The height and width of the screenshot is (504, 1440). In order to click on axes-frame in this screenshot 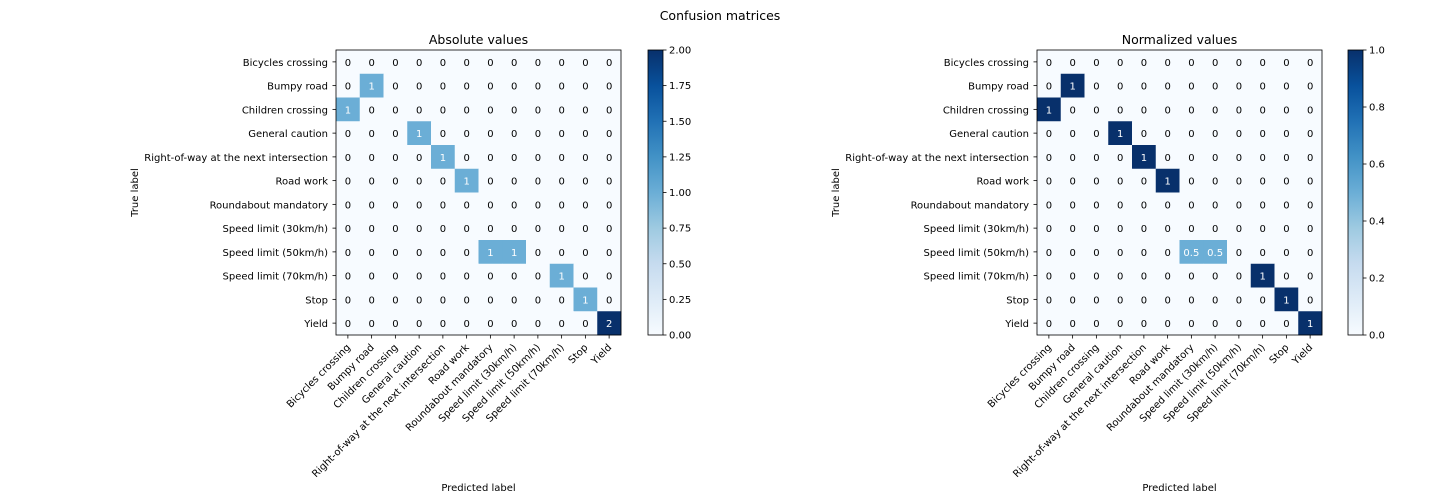, I will do `click(1179, 192)`.